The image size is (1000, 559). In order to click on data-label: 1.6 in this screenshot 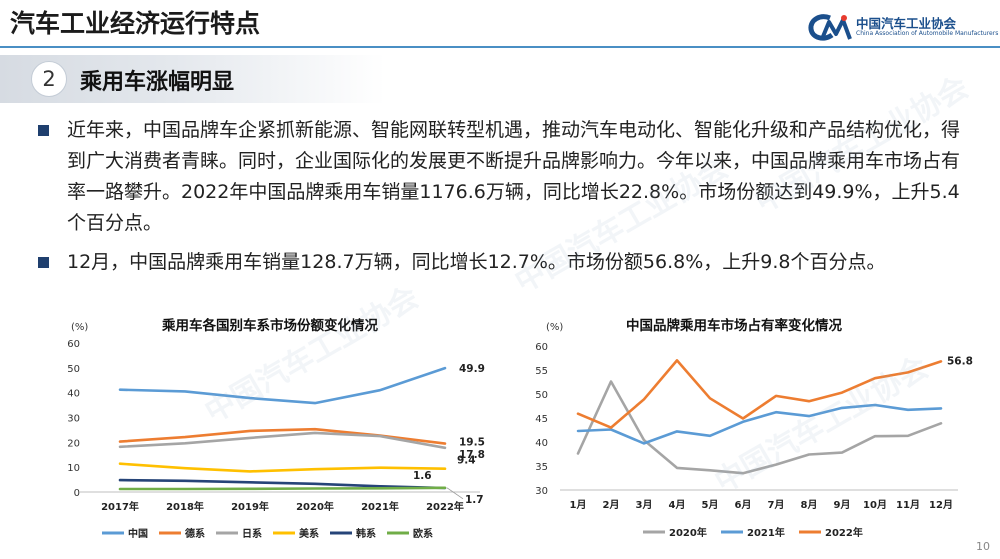, I will do `click(422, 476)`.